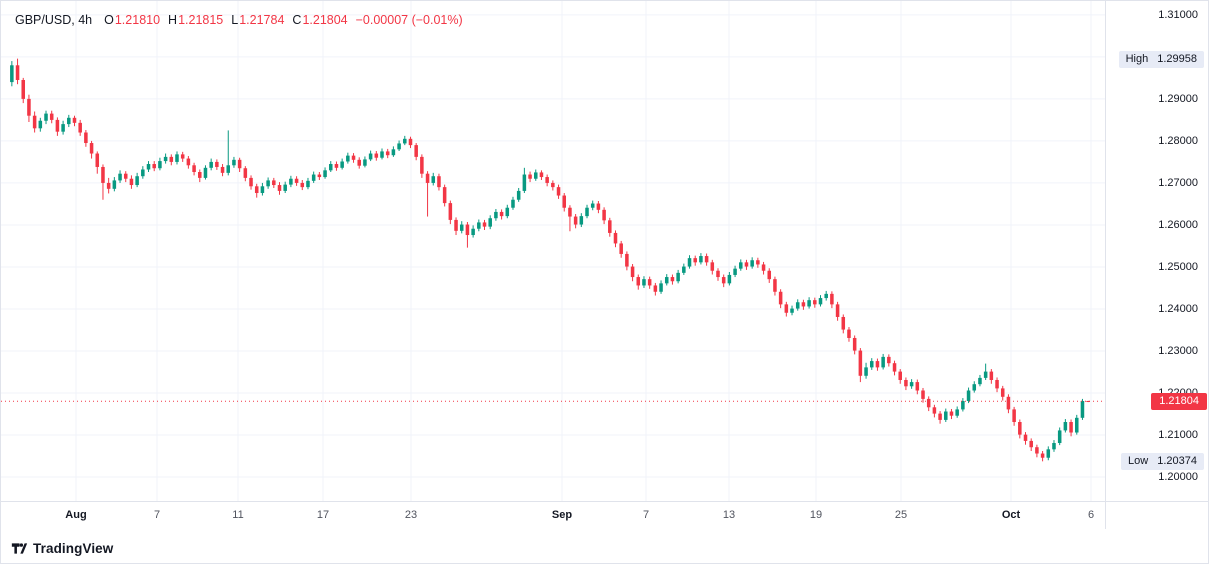 The width and height of the screenshot is (1209, 564). What do you see at coordinates (409, 20) in the screenshot?
I see `change-value: −0.00007 (−0.01%)` at bounding box center [409, 20].